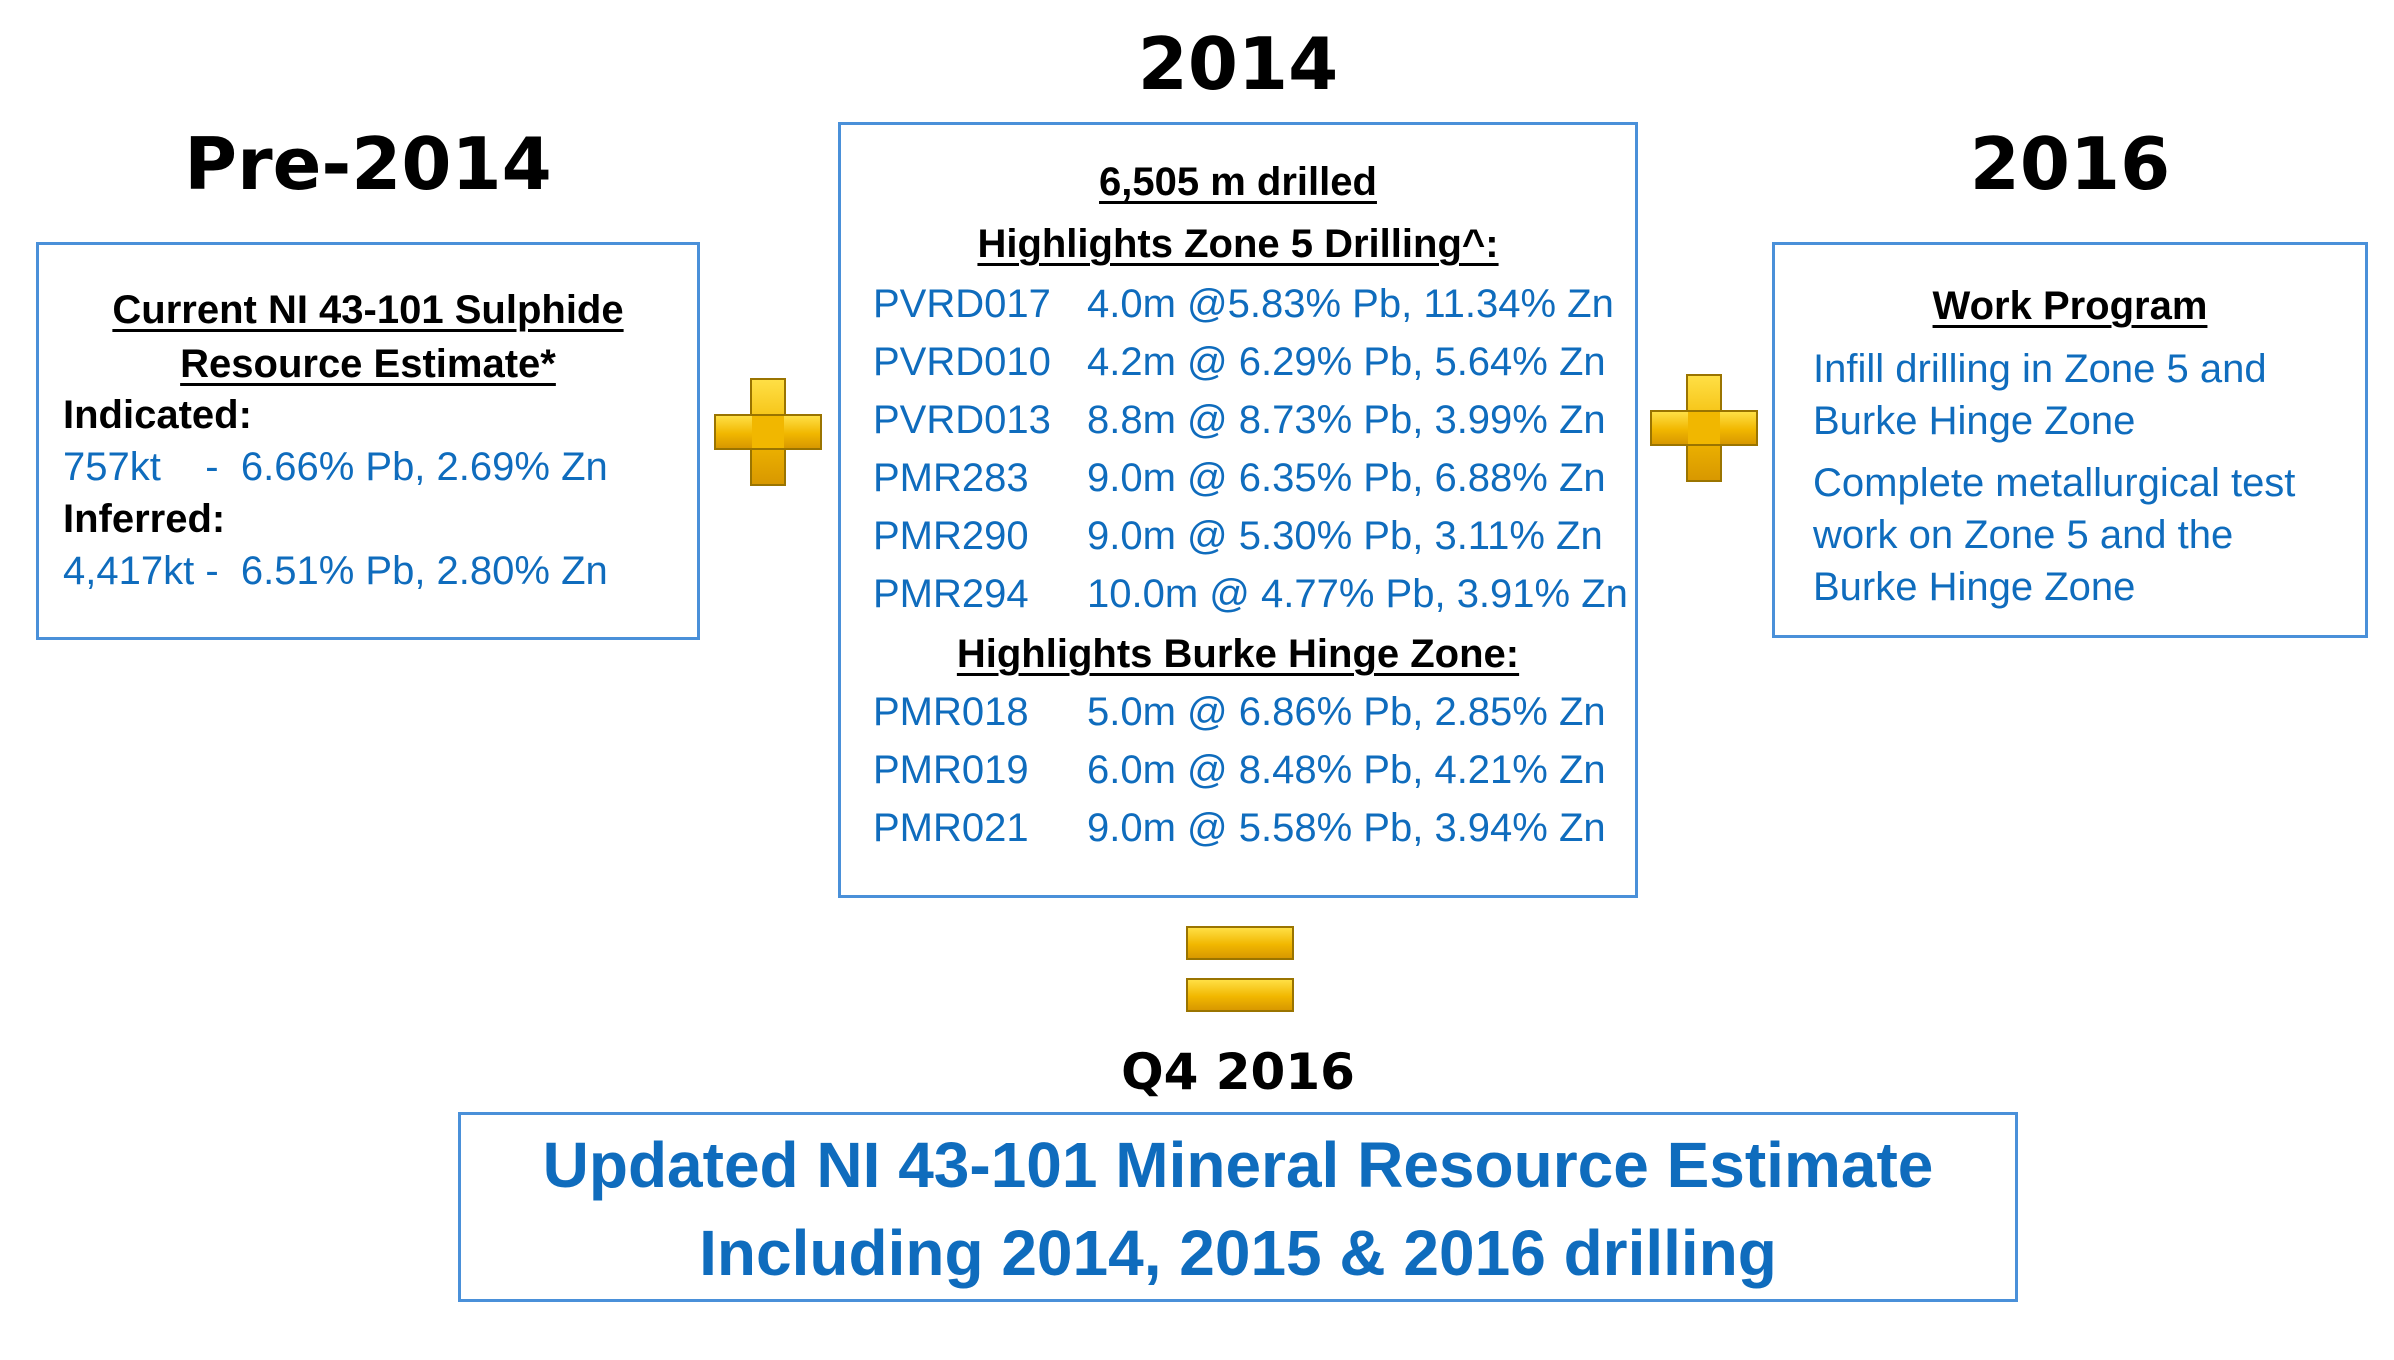 The width and height of the screenshot is (2394, 1360). What do you see at coordinates (335, 571) in the screenshot?
I see `inferred-value: 4,417kt - 6.51% Pb, 2.80% Zn` at bounding box center [335, 571].